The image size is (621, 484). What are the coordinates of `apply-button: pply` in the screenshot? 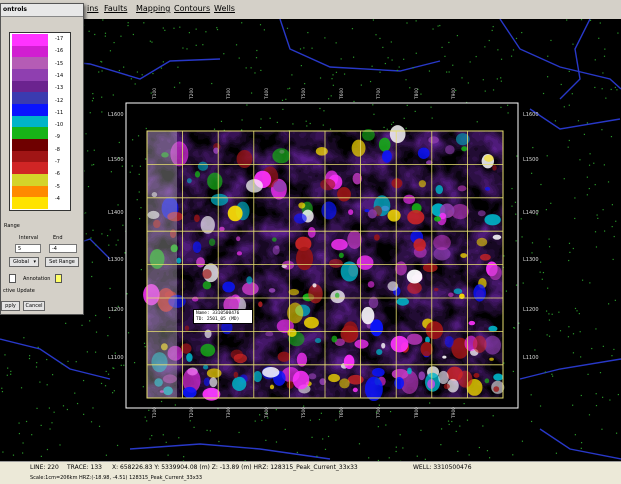 It's located at (10, 306).